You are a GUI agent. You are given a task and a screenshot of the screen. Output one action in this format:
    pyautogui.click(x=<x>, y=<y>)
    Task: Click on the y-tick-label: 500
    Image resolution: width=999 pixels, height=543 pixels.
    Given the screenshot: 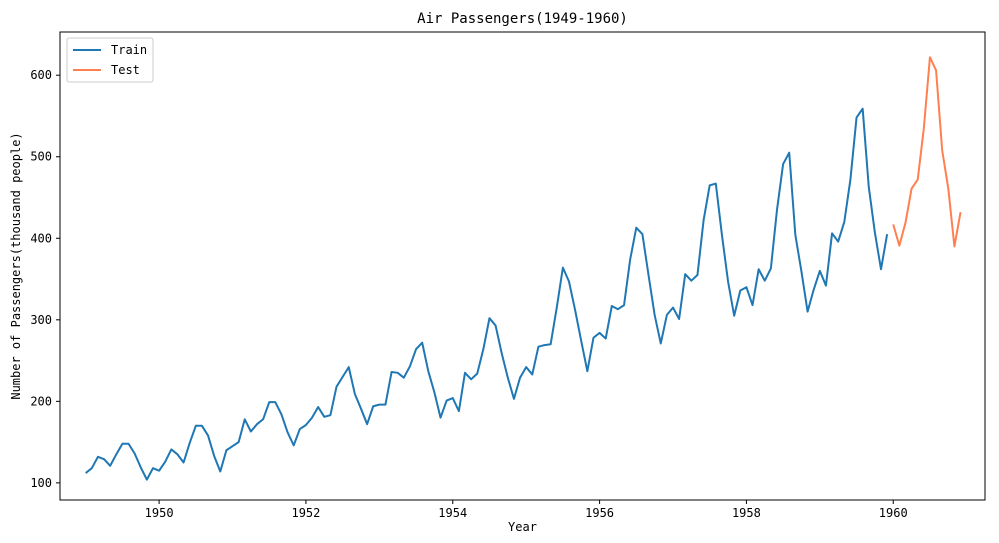 What is the action you would take?
    pyautogui.click(x=41, y=157)
    